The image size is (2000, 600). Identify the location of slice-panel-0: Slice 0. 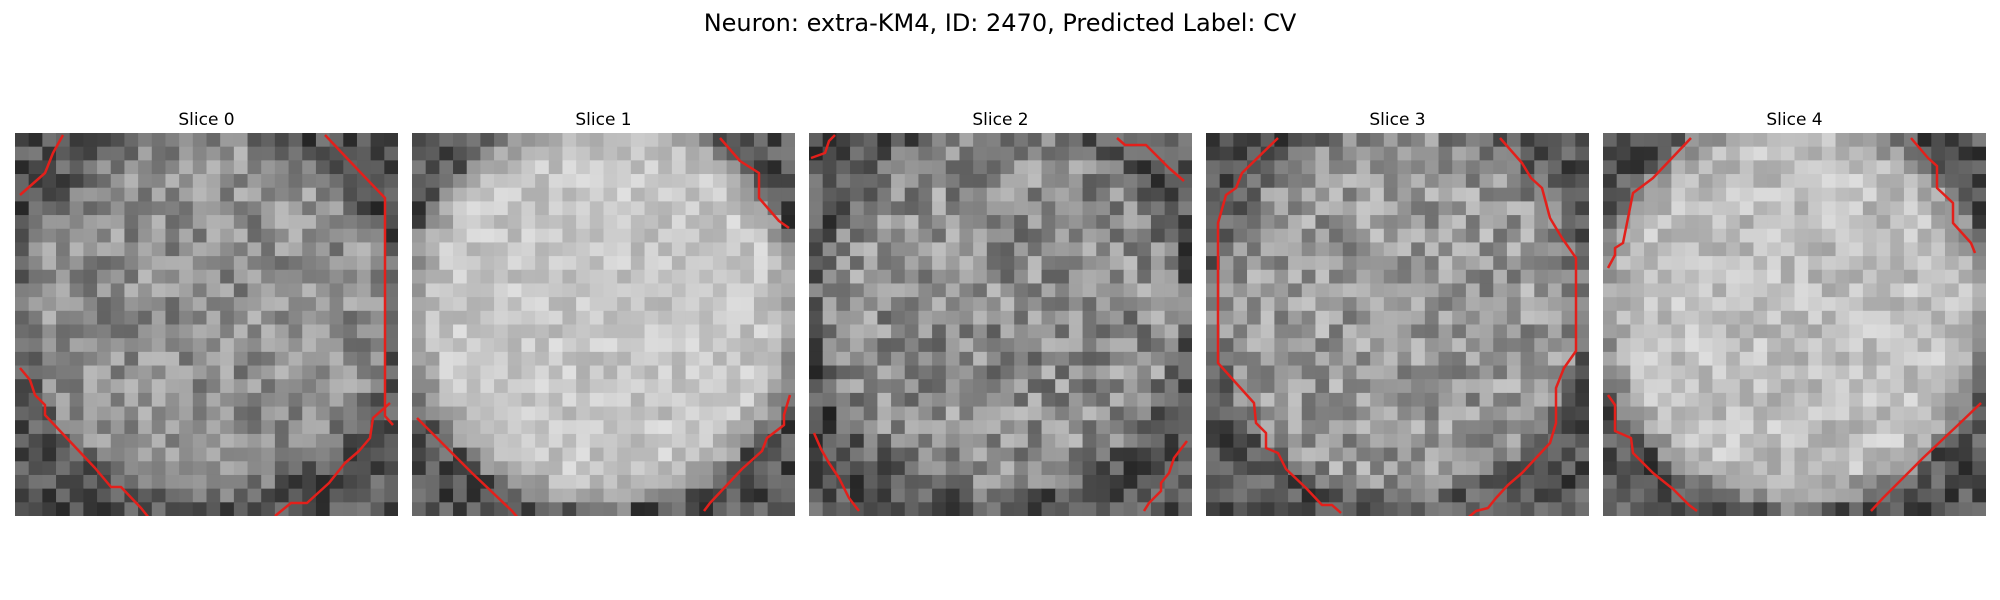
(206, 313).